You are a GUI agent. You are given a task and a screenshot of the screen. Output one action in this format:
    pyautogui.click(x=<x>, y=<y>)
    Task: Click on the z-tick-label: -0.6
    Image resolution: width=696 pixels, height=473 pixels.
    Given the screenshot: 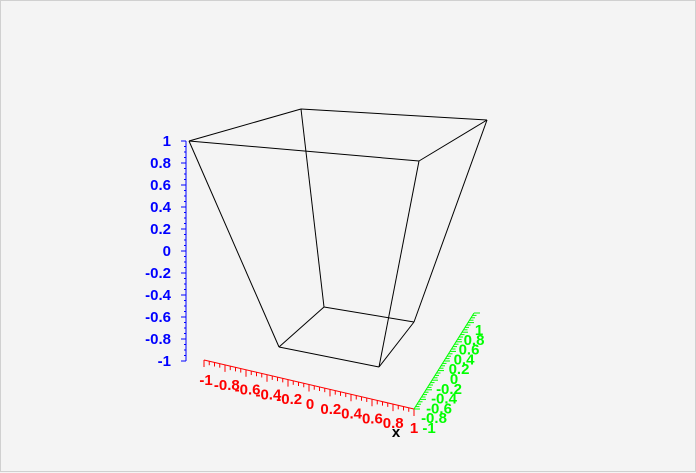 What is the action you would take?
    pyautogui.click(x=158, y=317)
    